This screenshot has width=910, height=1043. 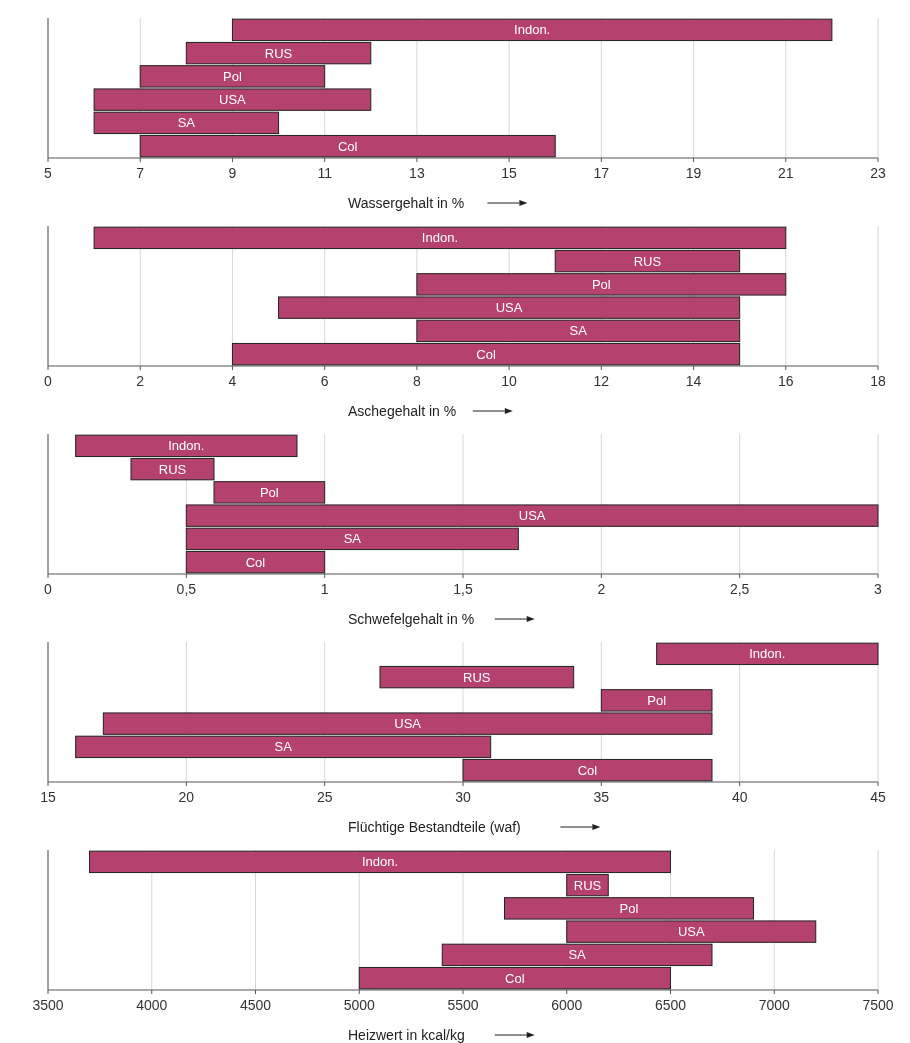 What do you see at coordinates (739, 589) in the screenshot?
I see `x-tick-label: 2,5` at bounding box center [739, 589].